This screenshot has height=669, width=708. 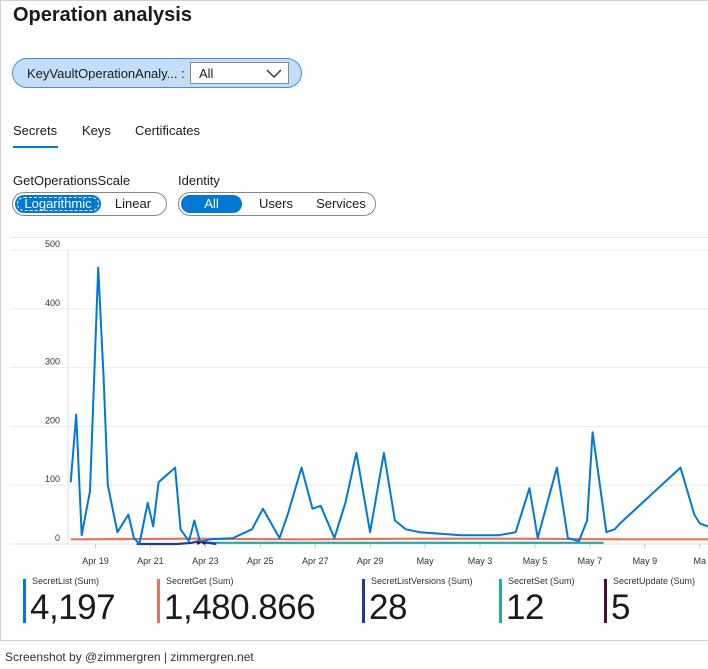 I want to click on parameter-dropdown-value: All, so click(x=206, y=73).